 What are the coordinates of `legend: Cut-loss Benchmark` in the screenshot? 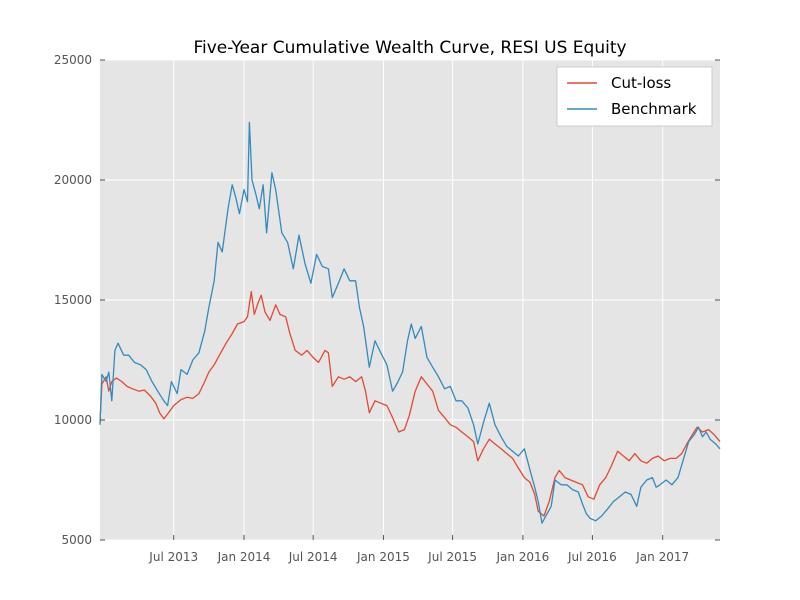 It's located at (634, 96).